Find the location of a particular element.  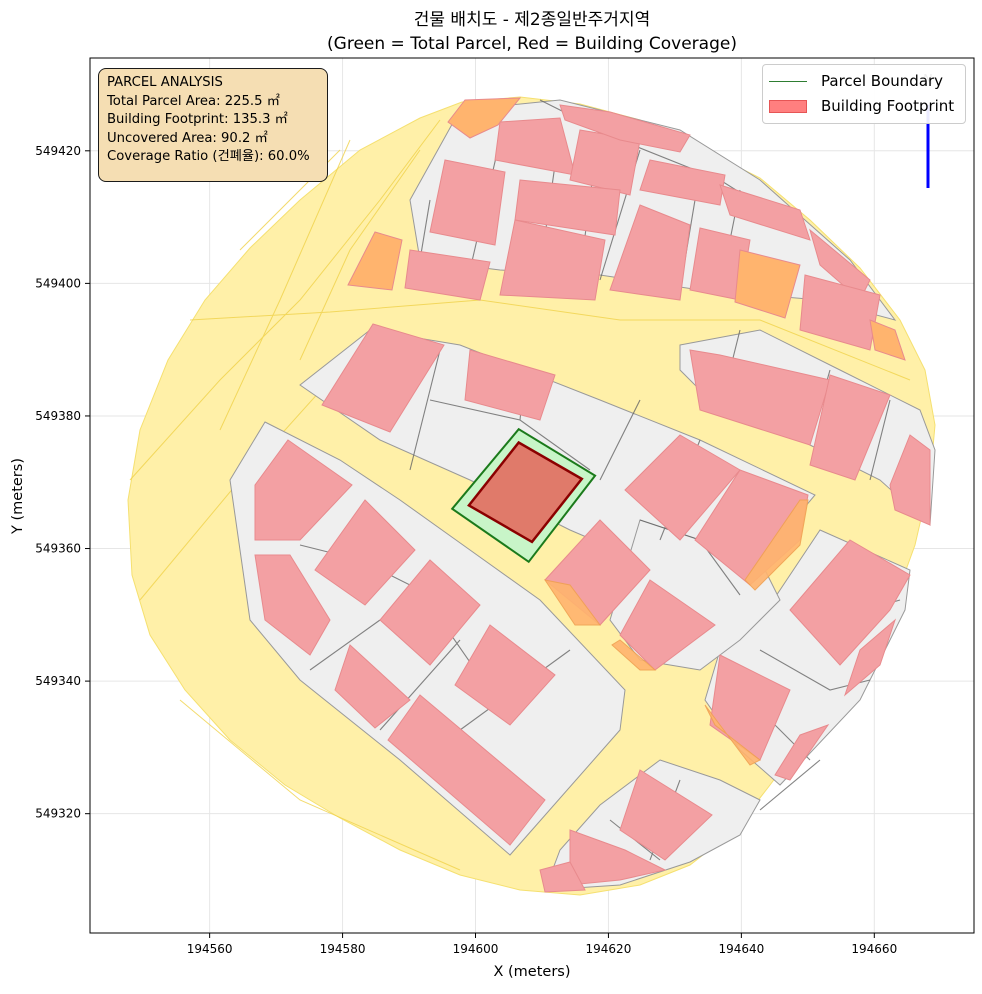

x-tick-label: 194620 is located at coordinates (609, 949).